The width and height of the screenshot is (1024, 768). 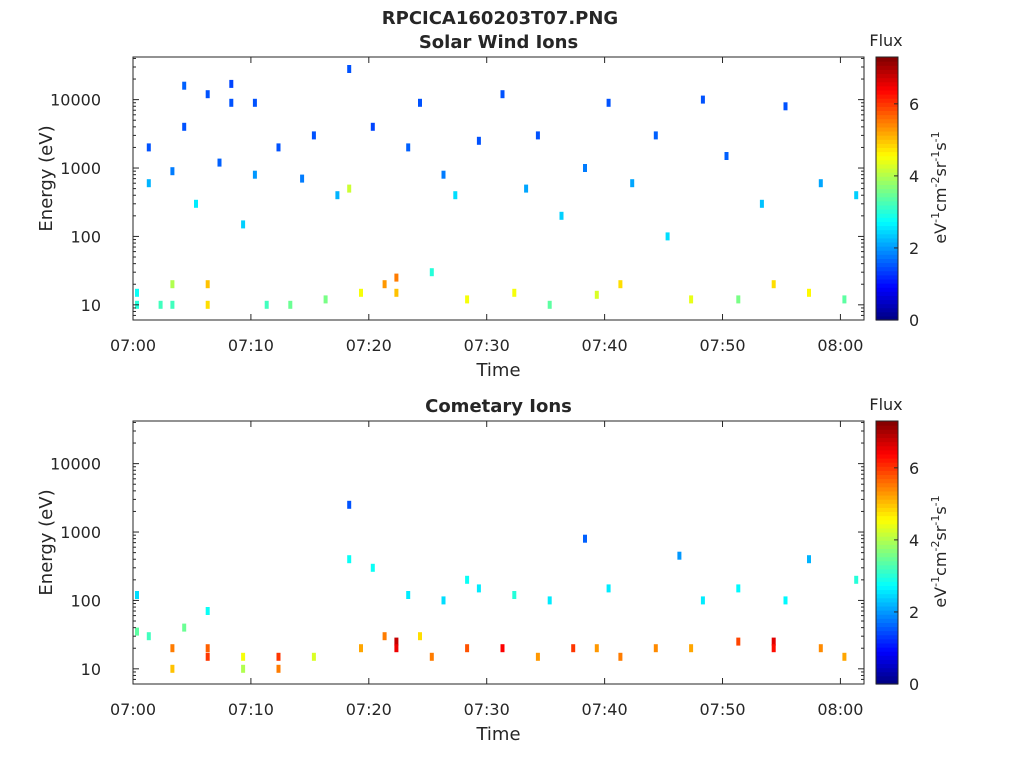 I want to click on colorbar-label-unit: eV, so click(x=940, y=233).